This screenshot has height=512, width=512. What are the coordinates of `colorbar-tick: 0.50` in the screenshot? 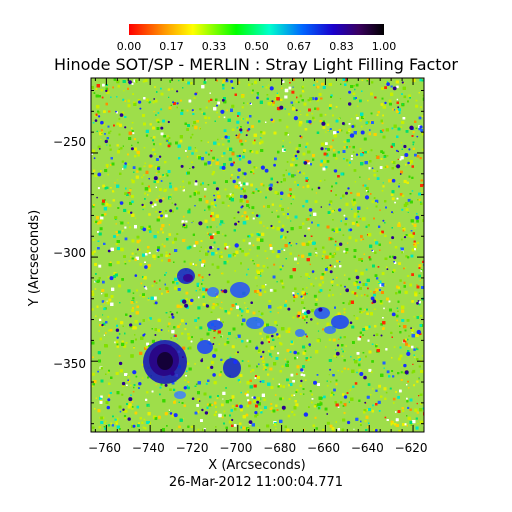 It's located at (256, 46).